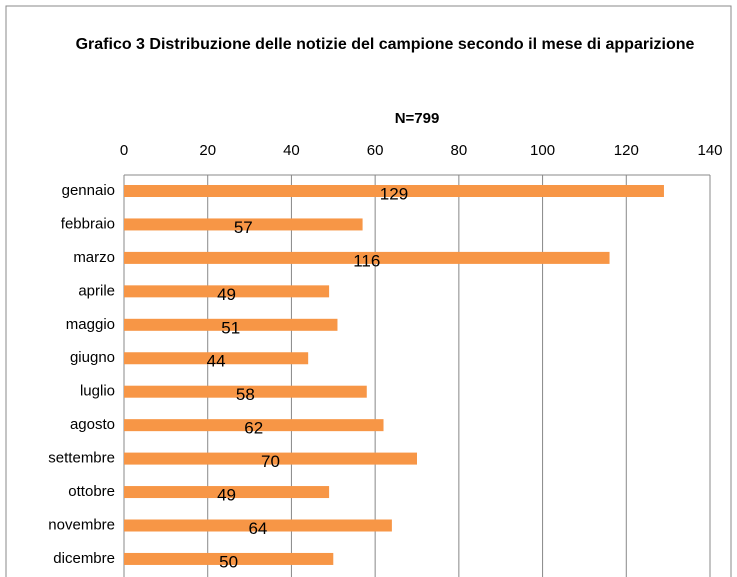 Image resolution: width=737 pixels, height=577 pixels. I want to click on y-tick-label: ottobre, so click(91, 491).